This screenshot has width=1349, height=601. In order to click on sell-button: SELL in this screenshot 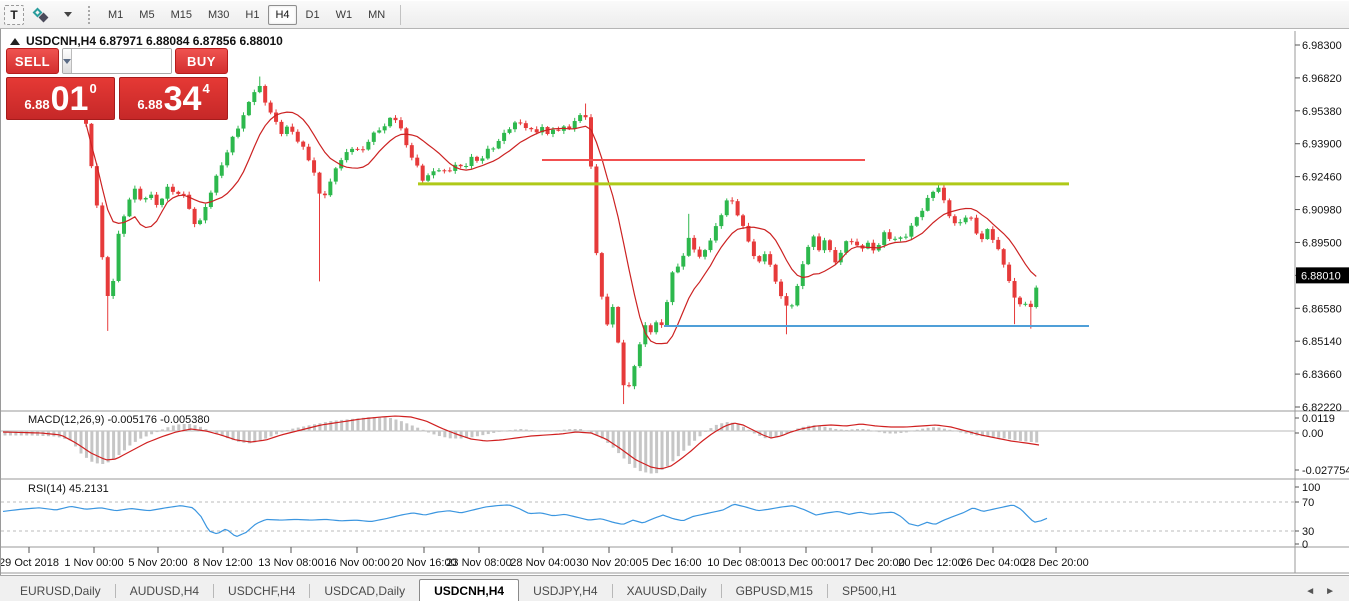, I will do `click(32, 61)`.